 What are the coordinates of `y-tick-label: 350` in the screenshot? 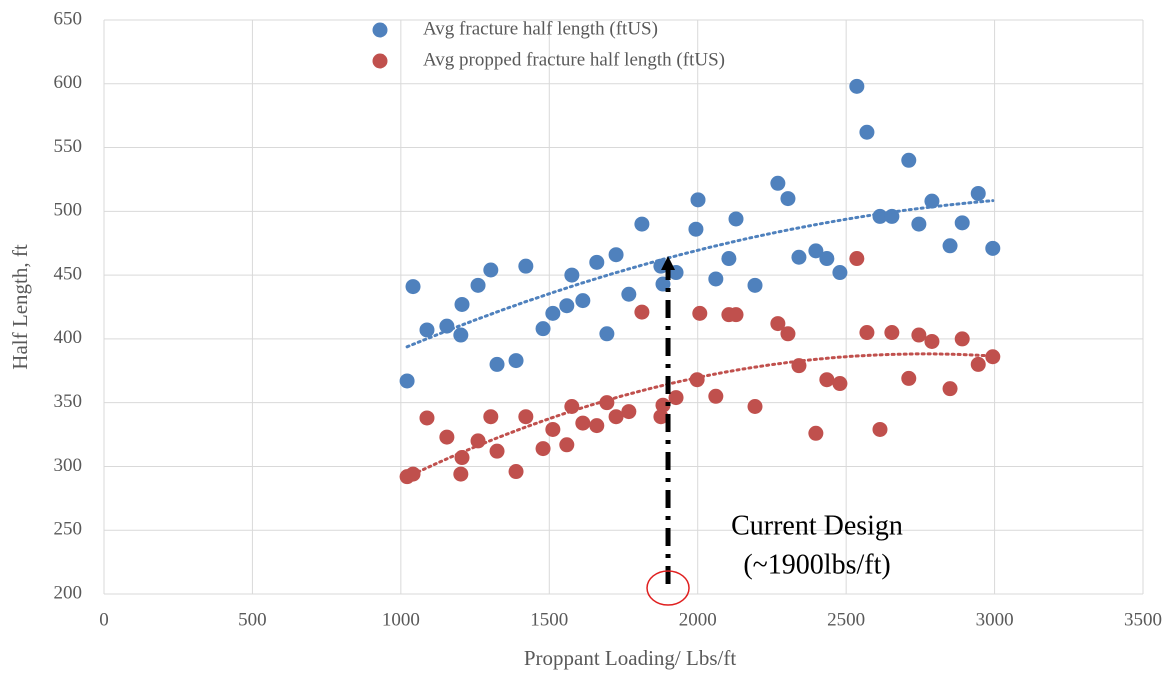 It's located at (68, 401).